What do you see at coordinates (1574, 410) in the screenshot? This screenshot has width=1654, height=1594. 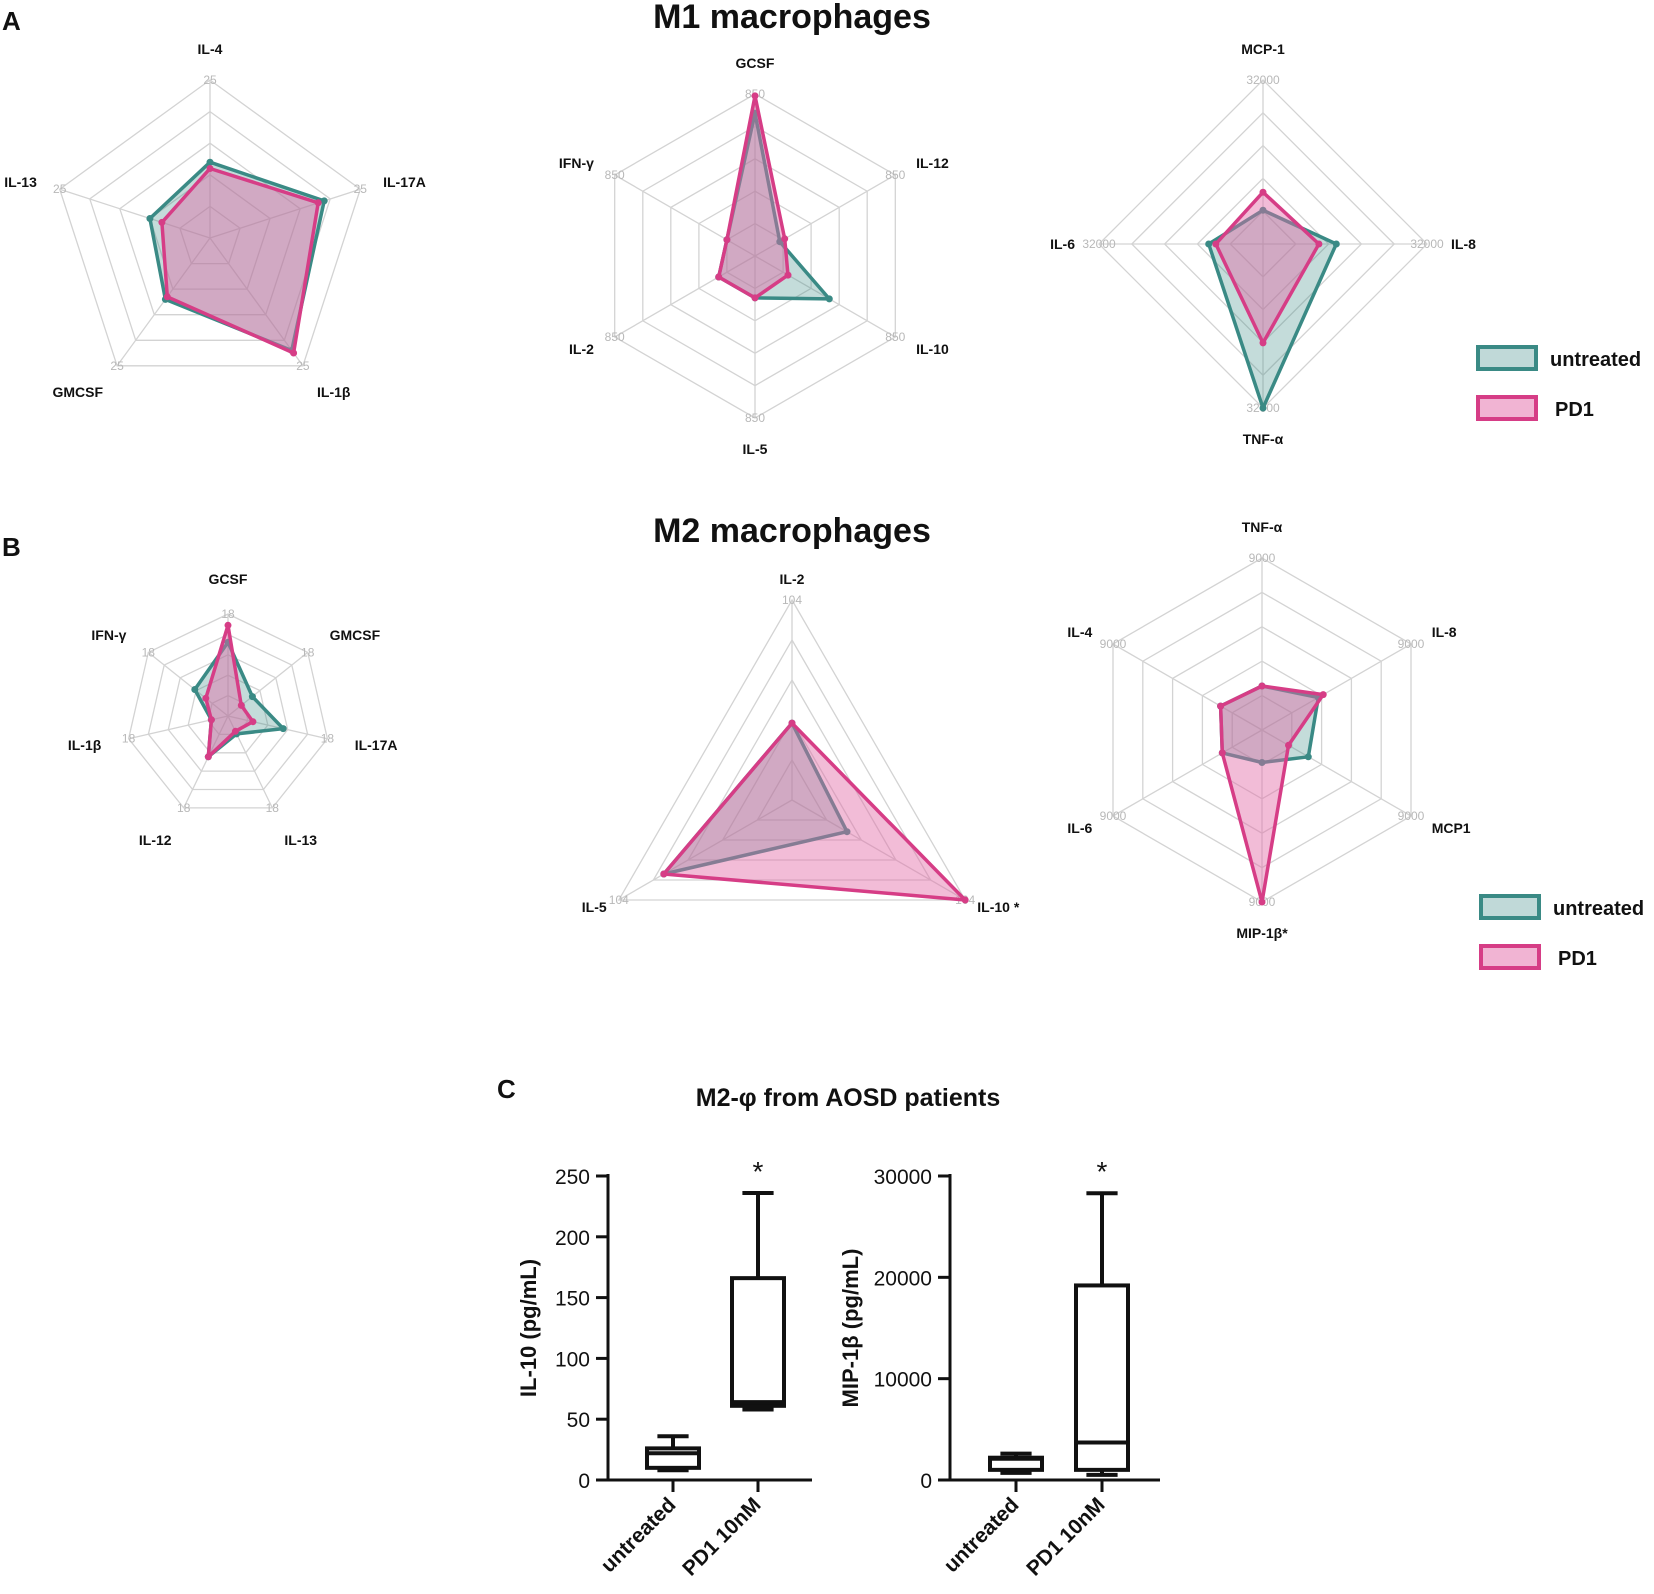 I see `legend-label-pd1: PD1` at bounding box center [1574, 410].